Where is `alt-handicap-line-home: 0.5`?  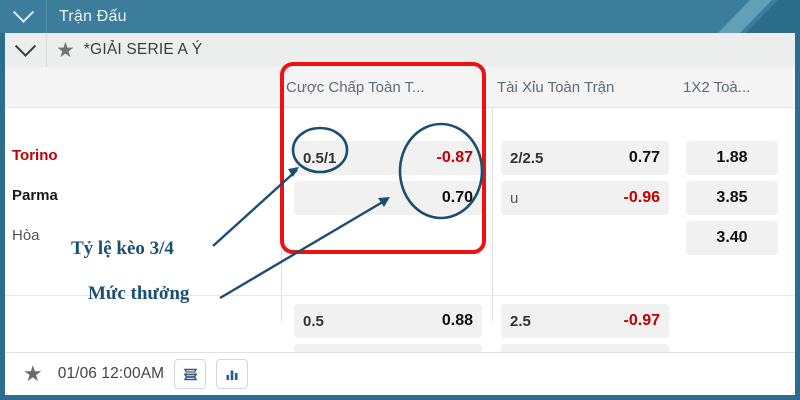
alt-handicap-line-home: 0.5 is located at coordinates (313, 321).